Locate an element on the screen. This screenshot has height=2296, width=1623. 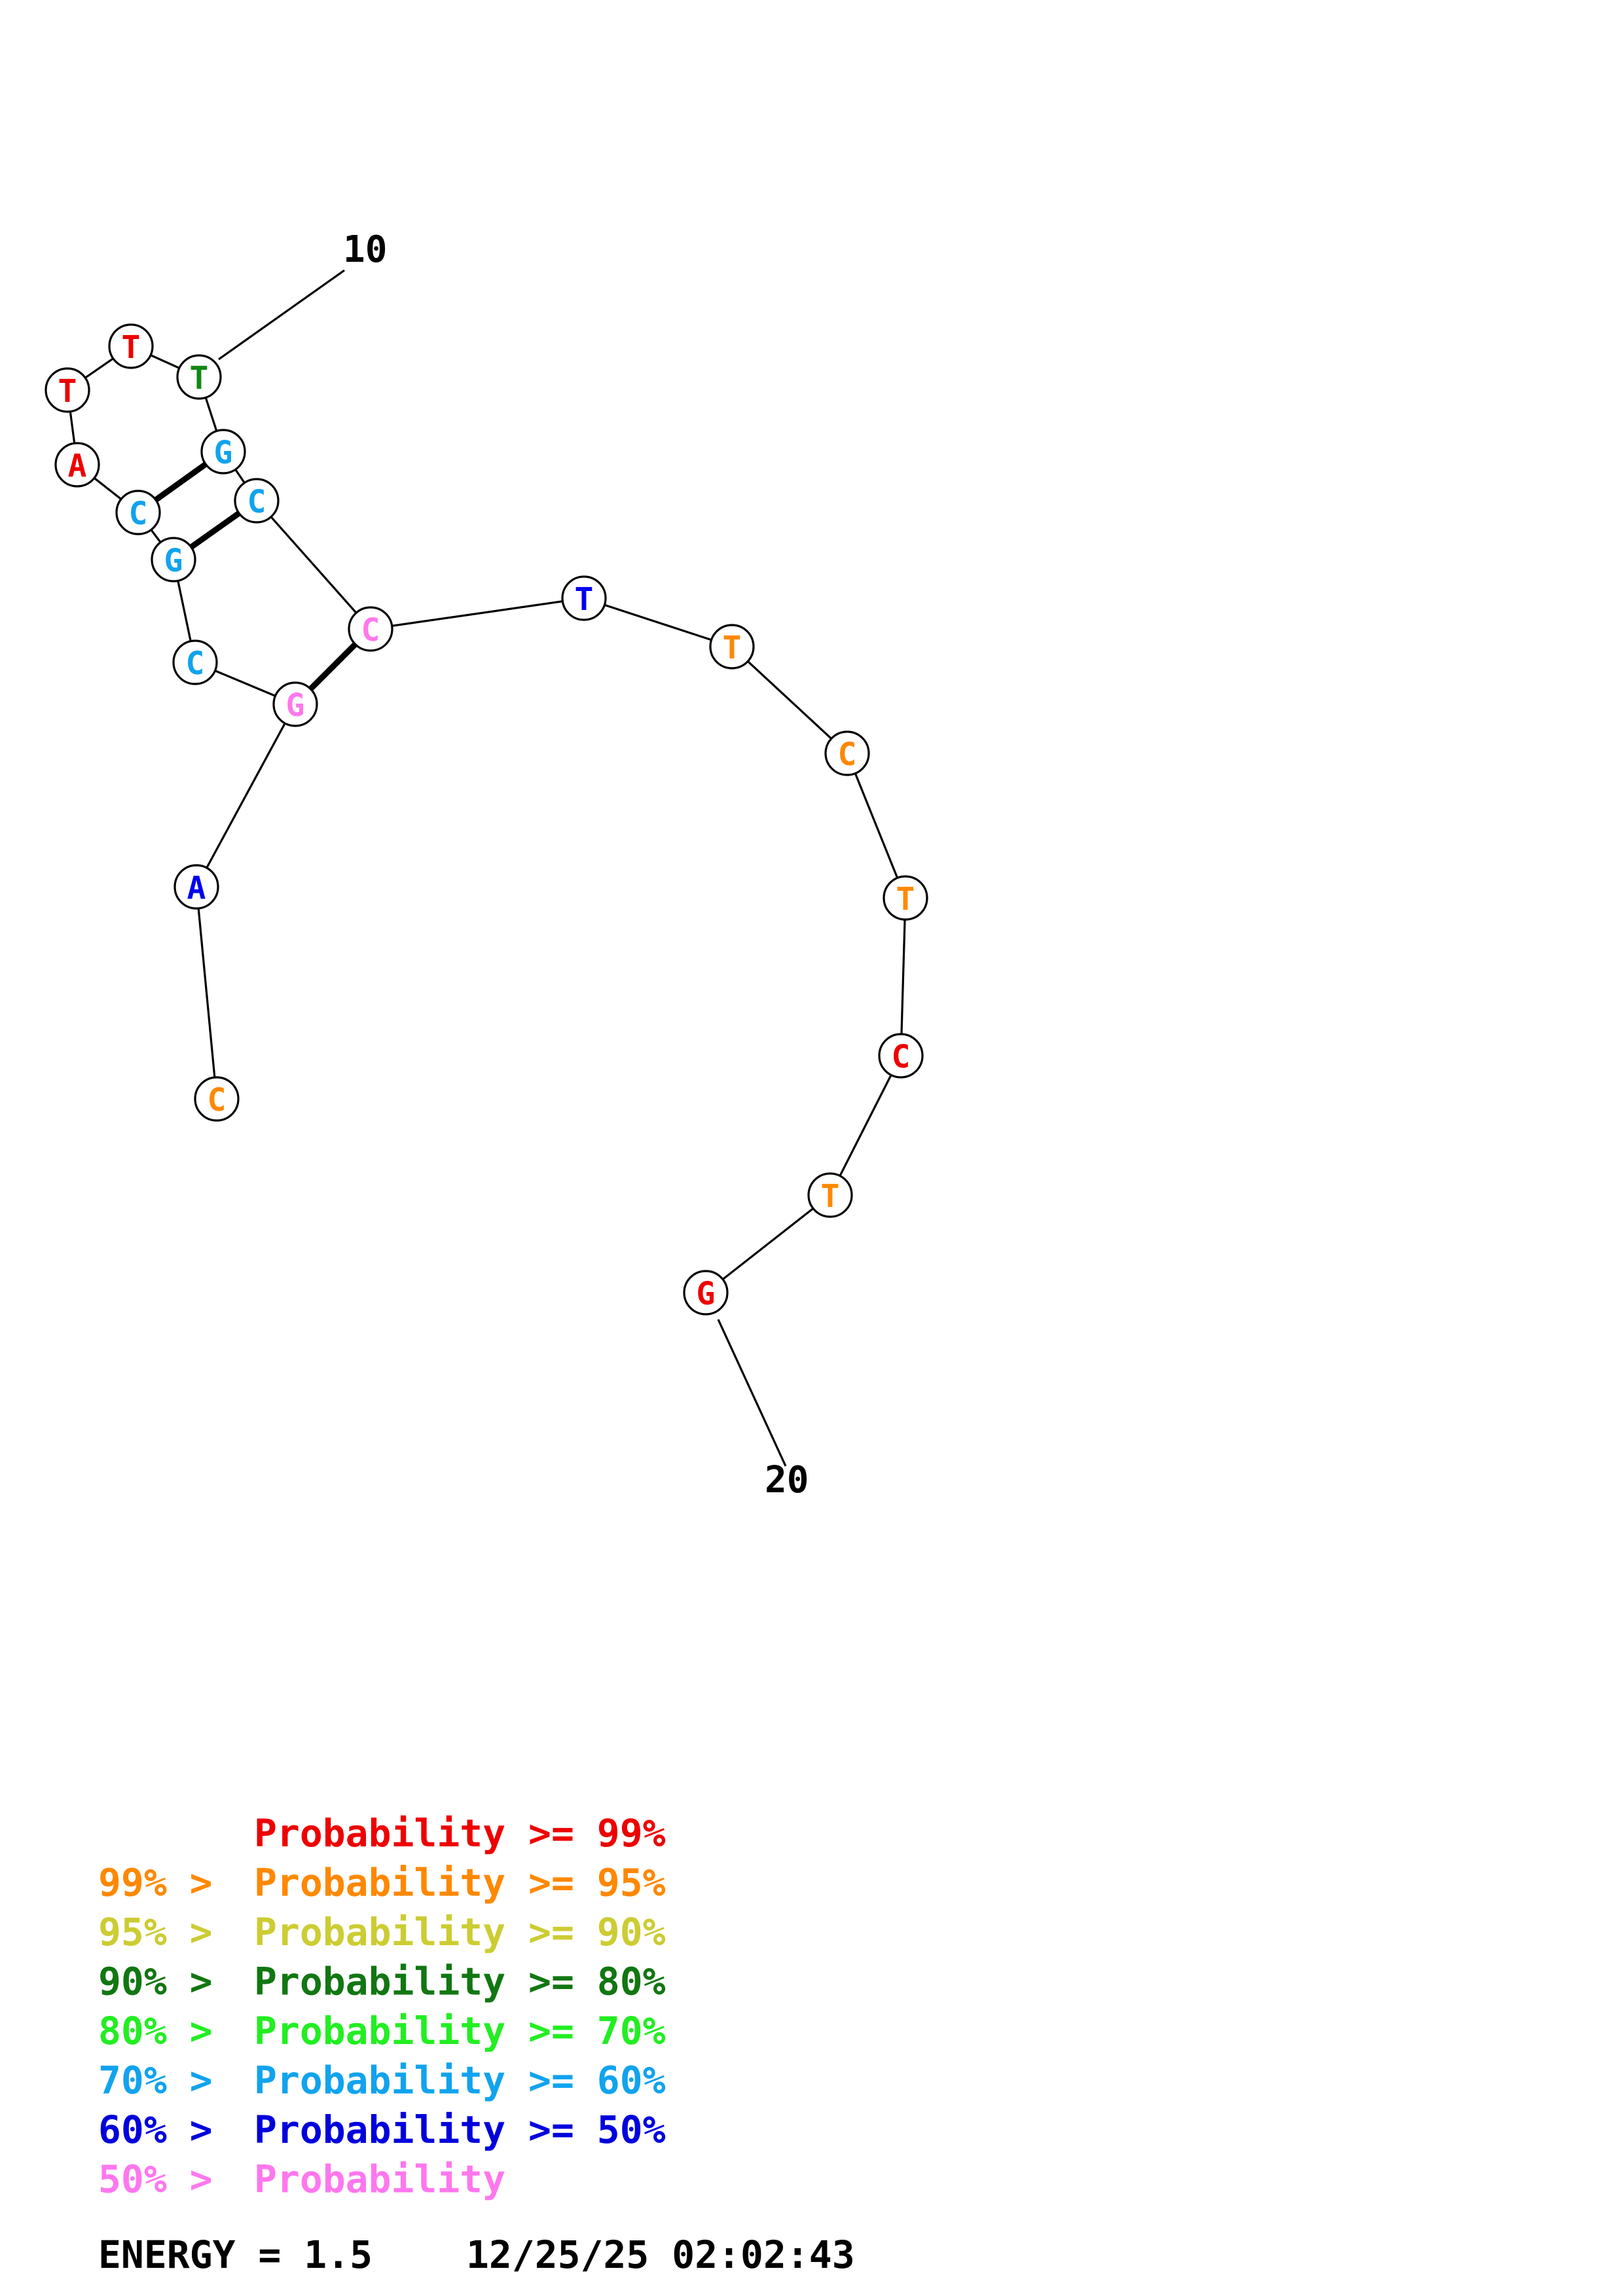
legend-row: 90% > Probability >= 80% is located at coordinates (382, 1982).